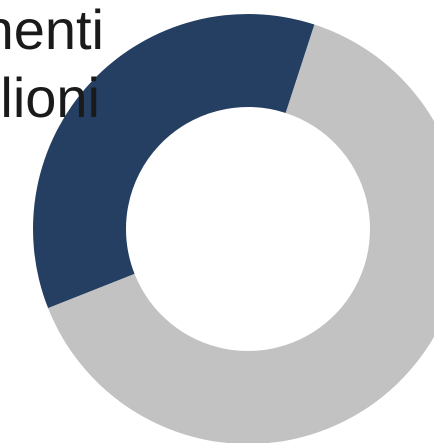 The image size is (434, 443). Describe the element at coordinates (52, 30) in the screenshot. I see `chart-title-line-1: nenti` at that location.